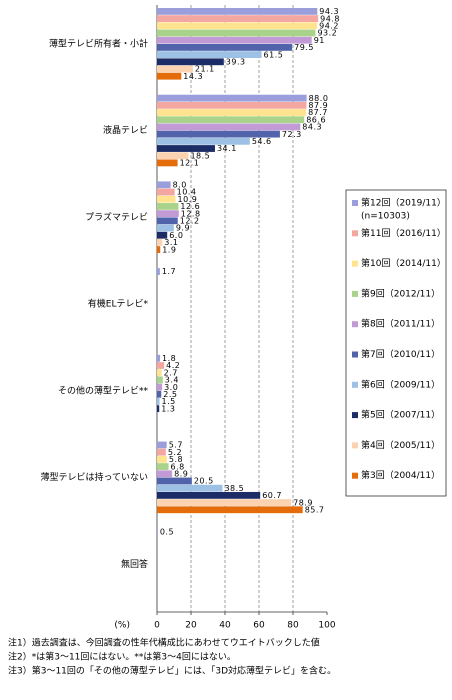 The image size is (452, 700). Describe the element at coordinates (171, 242) in the screenshot. I see `value-label: 3.1` at that location.